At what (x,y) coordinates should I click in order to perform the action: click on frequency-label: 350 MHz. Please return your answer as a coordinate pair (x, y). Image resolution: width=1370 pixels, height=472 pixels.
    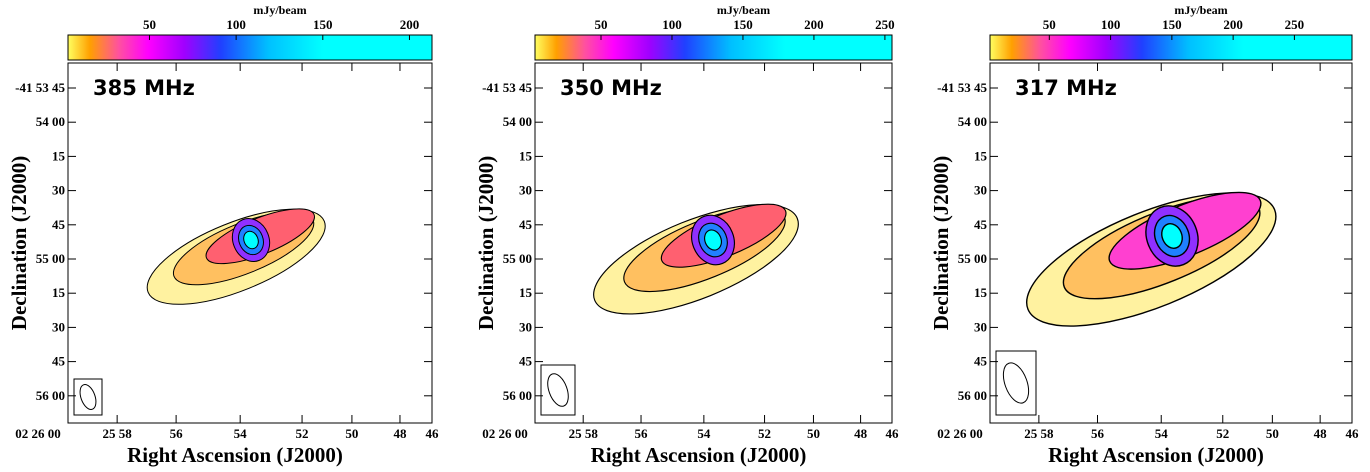
    Looking at the image, I should click on (611, 88).